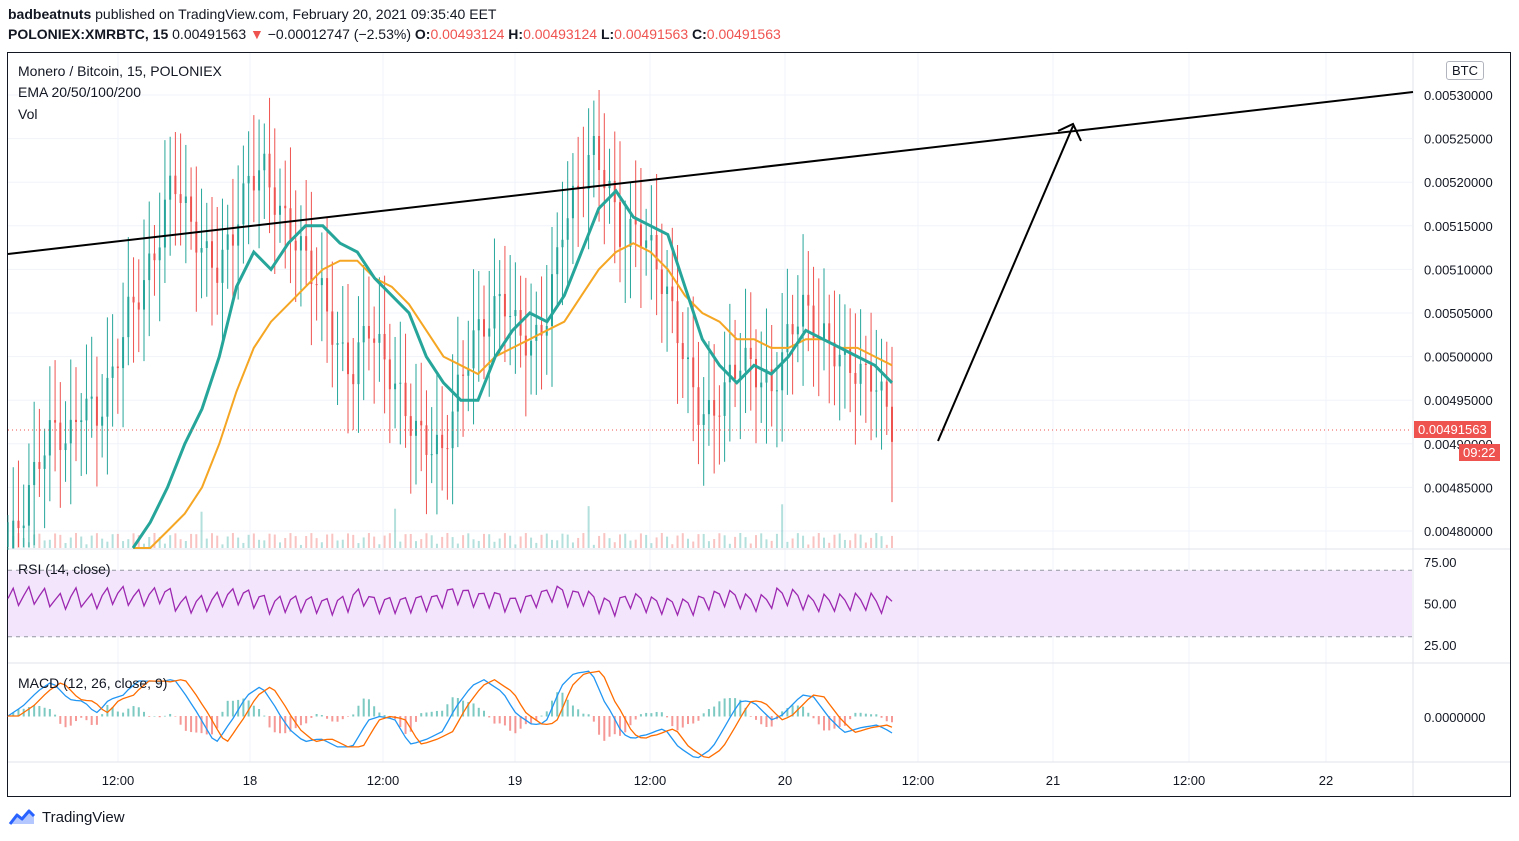  What do you see at coordinates (1458, 313) in the screenshot?
I see `price-tick-label: 0.00505000` at bounding box center [1458, 313].